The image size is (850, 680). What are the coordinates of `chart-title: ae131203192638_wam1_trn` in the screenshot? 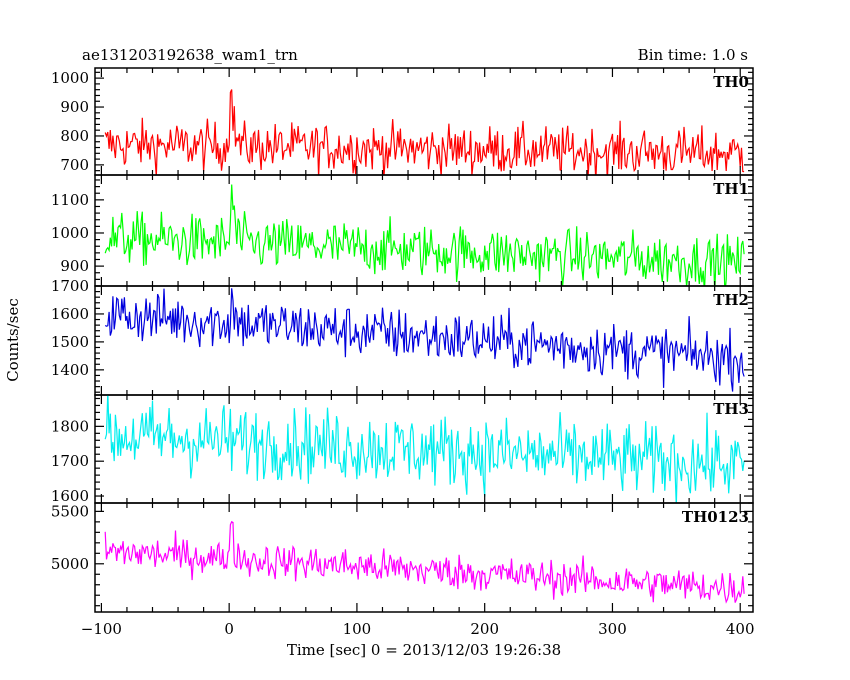 It's located at (190, 55).